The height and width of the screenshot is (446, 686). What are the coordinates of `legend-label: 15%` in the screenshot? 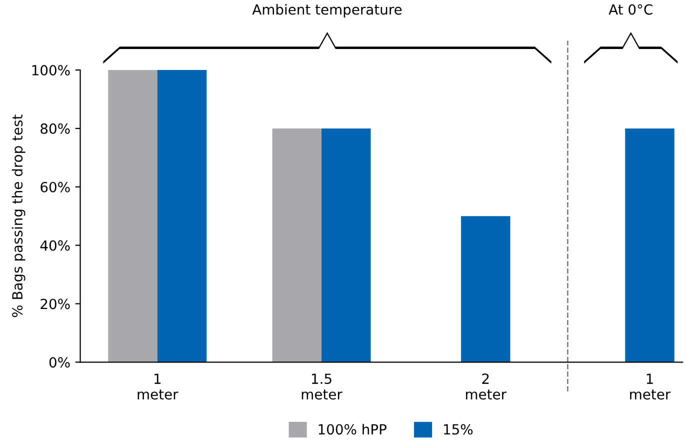 It's located at (458, 429).